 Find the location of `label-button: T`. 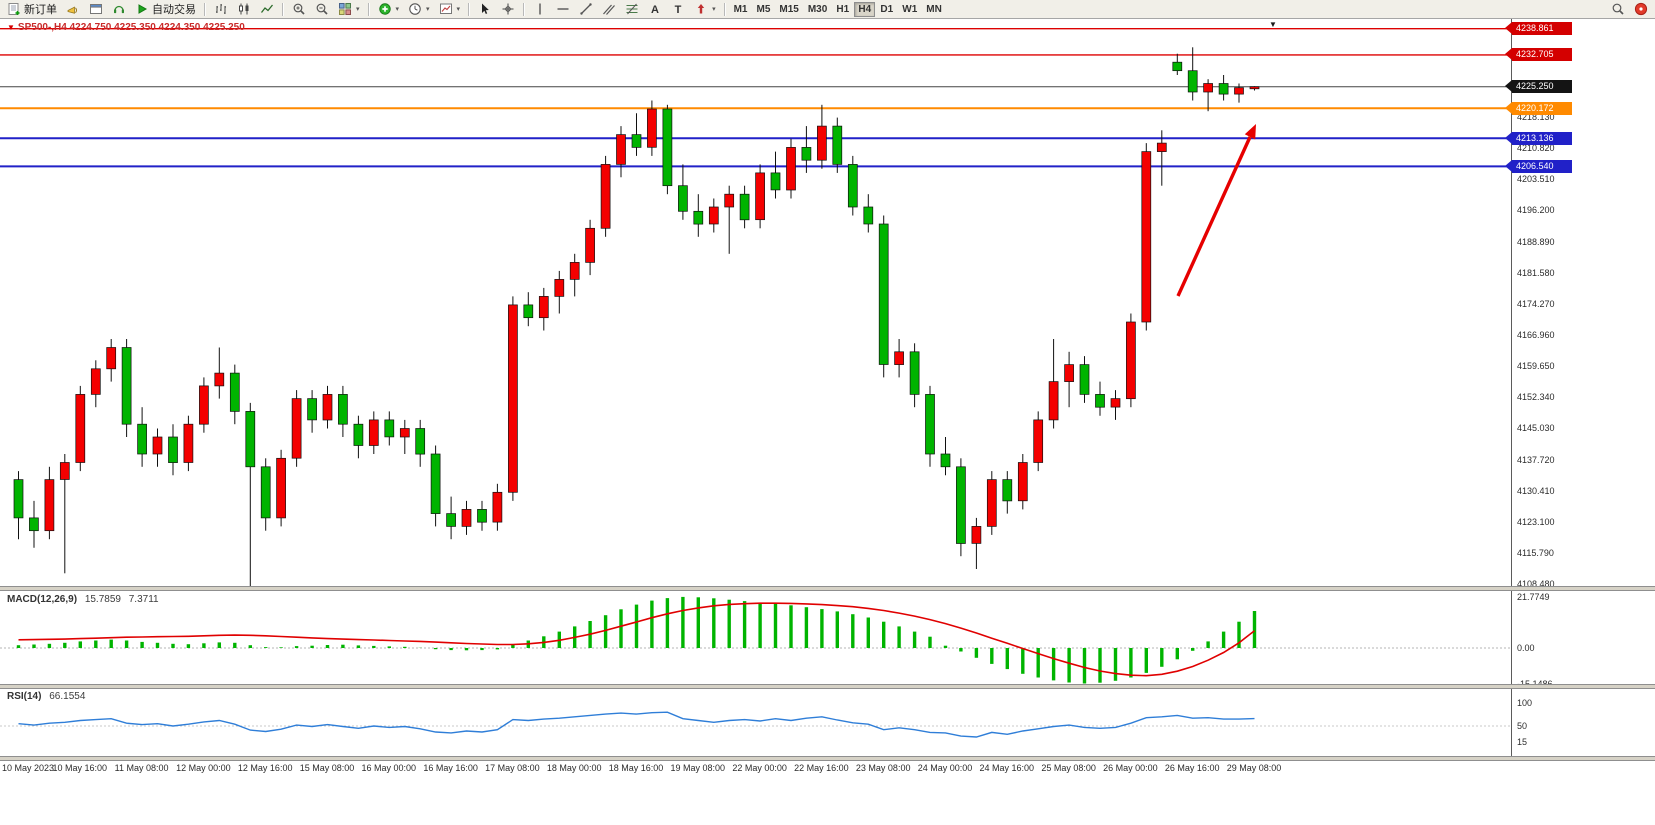

label-button: T is located at coordinates (678, 9).